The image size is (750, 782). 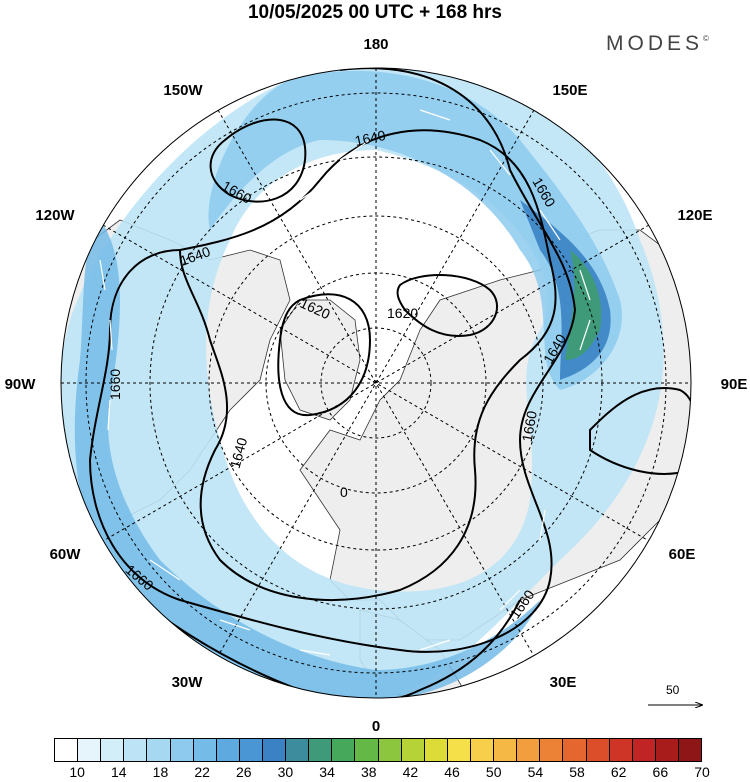 I want to click on contour-1660-pacific-loop, so click(x=258, y=160).